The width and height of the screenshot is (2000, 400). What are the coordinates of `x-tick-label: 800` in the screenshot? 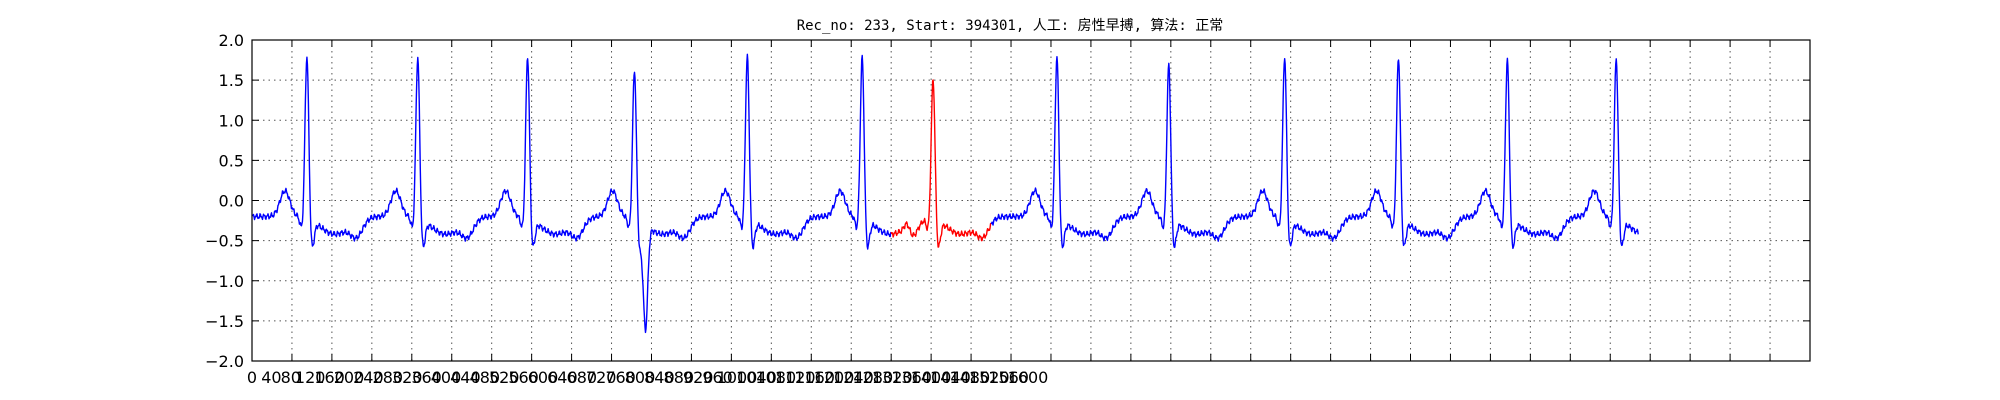 It's located at (640, 377).